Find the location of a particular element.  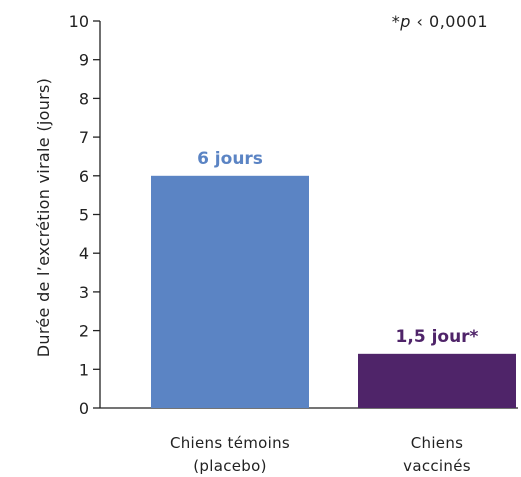

y-axis-title: Durée de l’excrétion virale (jours) is located at coordinates (43, 217).